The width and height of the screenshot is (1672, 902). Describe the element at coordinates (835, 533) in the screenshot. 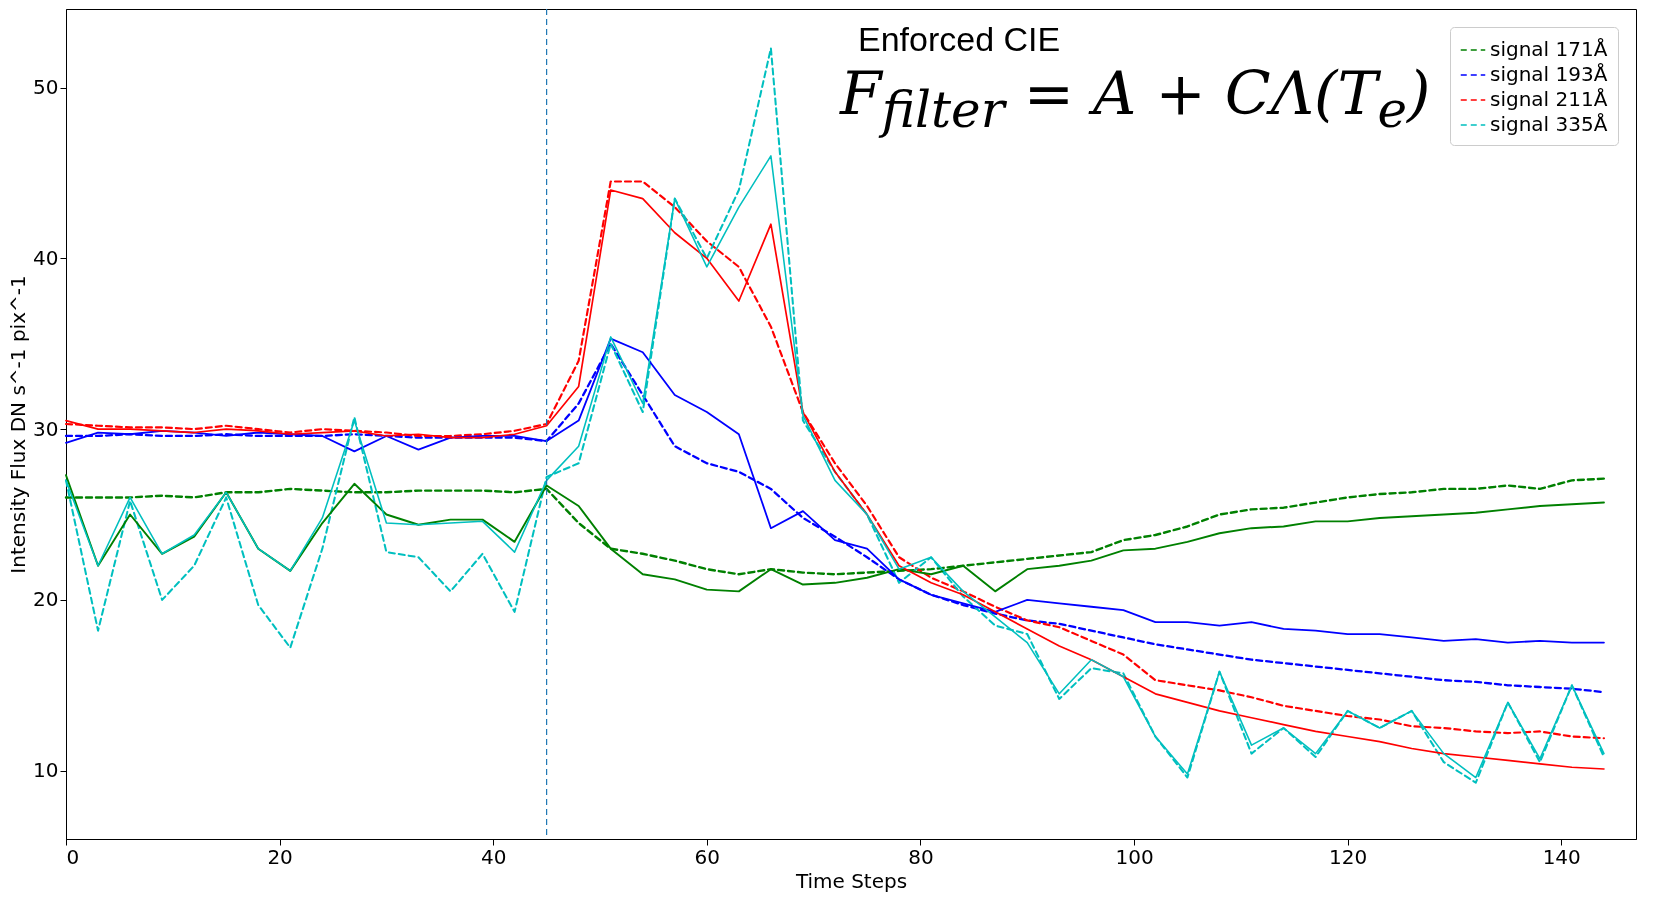

I see `line-series` at that location.